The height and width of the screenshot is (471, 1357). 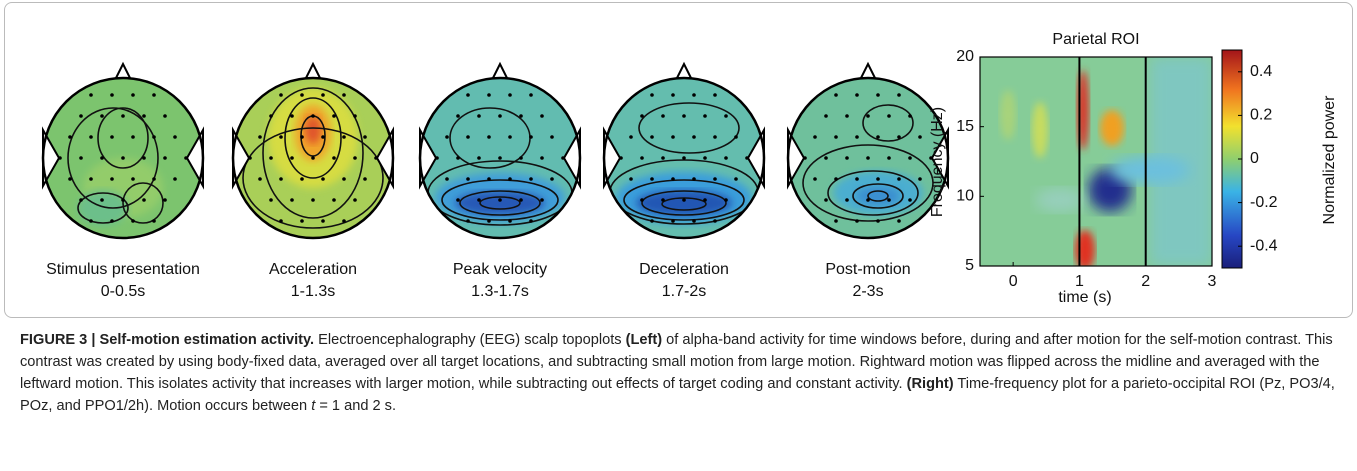 I want to click on y-tick-label: 20, so click(x=965, y=56).